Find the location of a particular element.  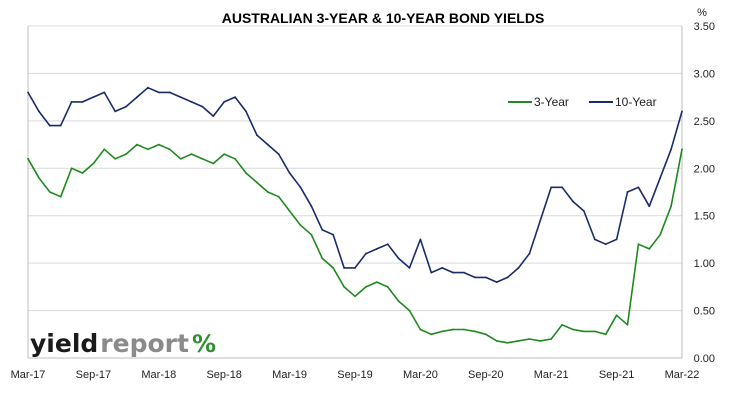

logo-percent-icon: % is located at coordinates (204, 344).